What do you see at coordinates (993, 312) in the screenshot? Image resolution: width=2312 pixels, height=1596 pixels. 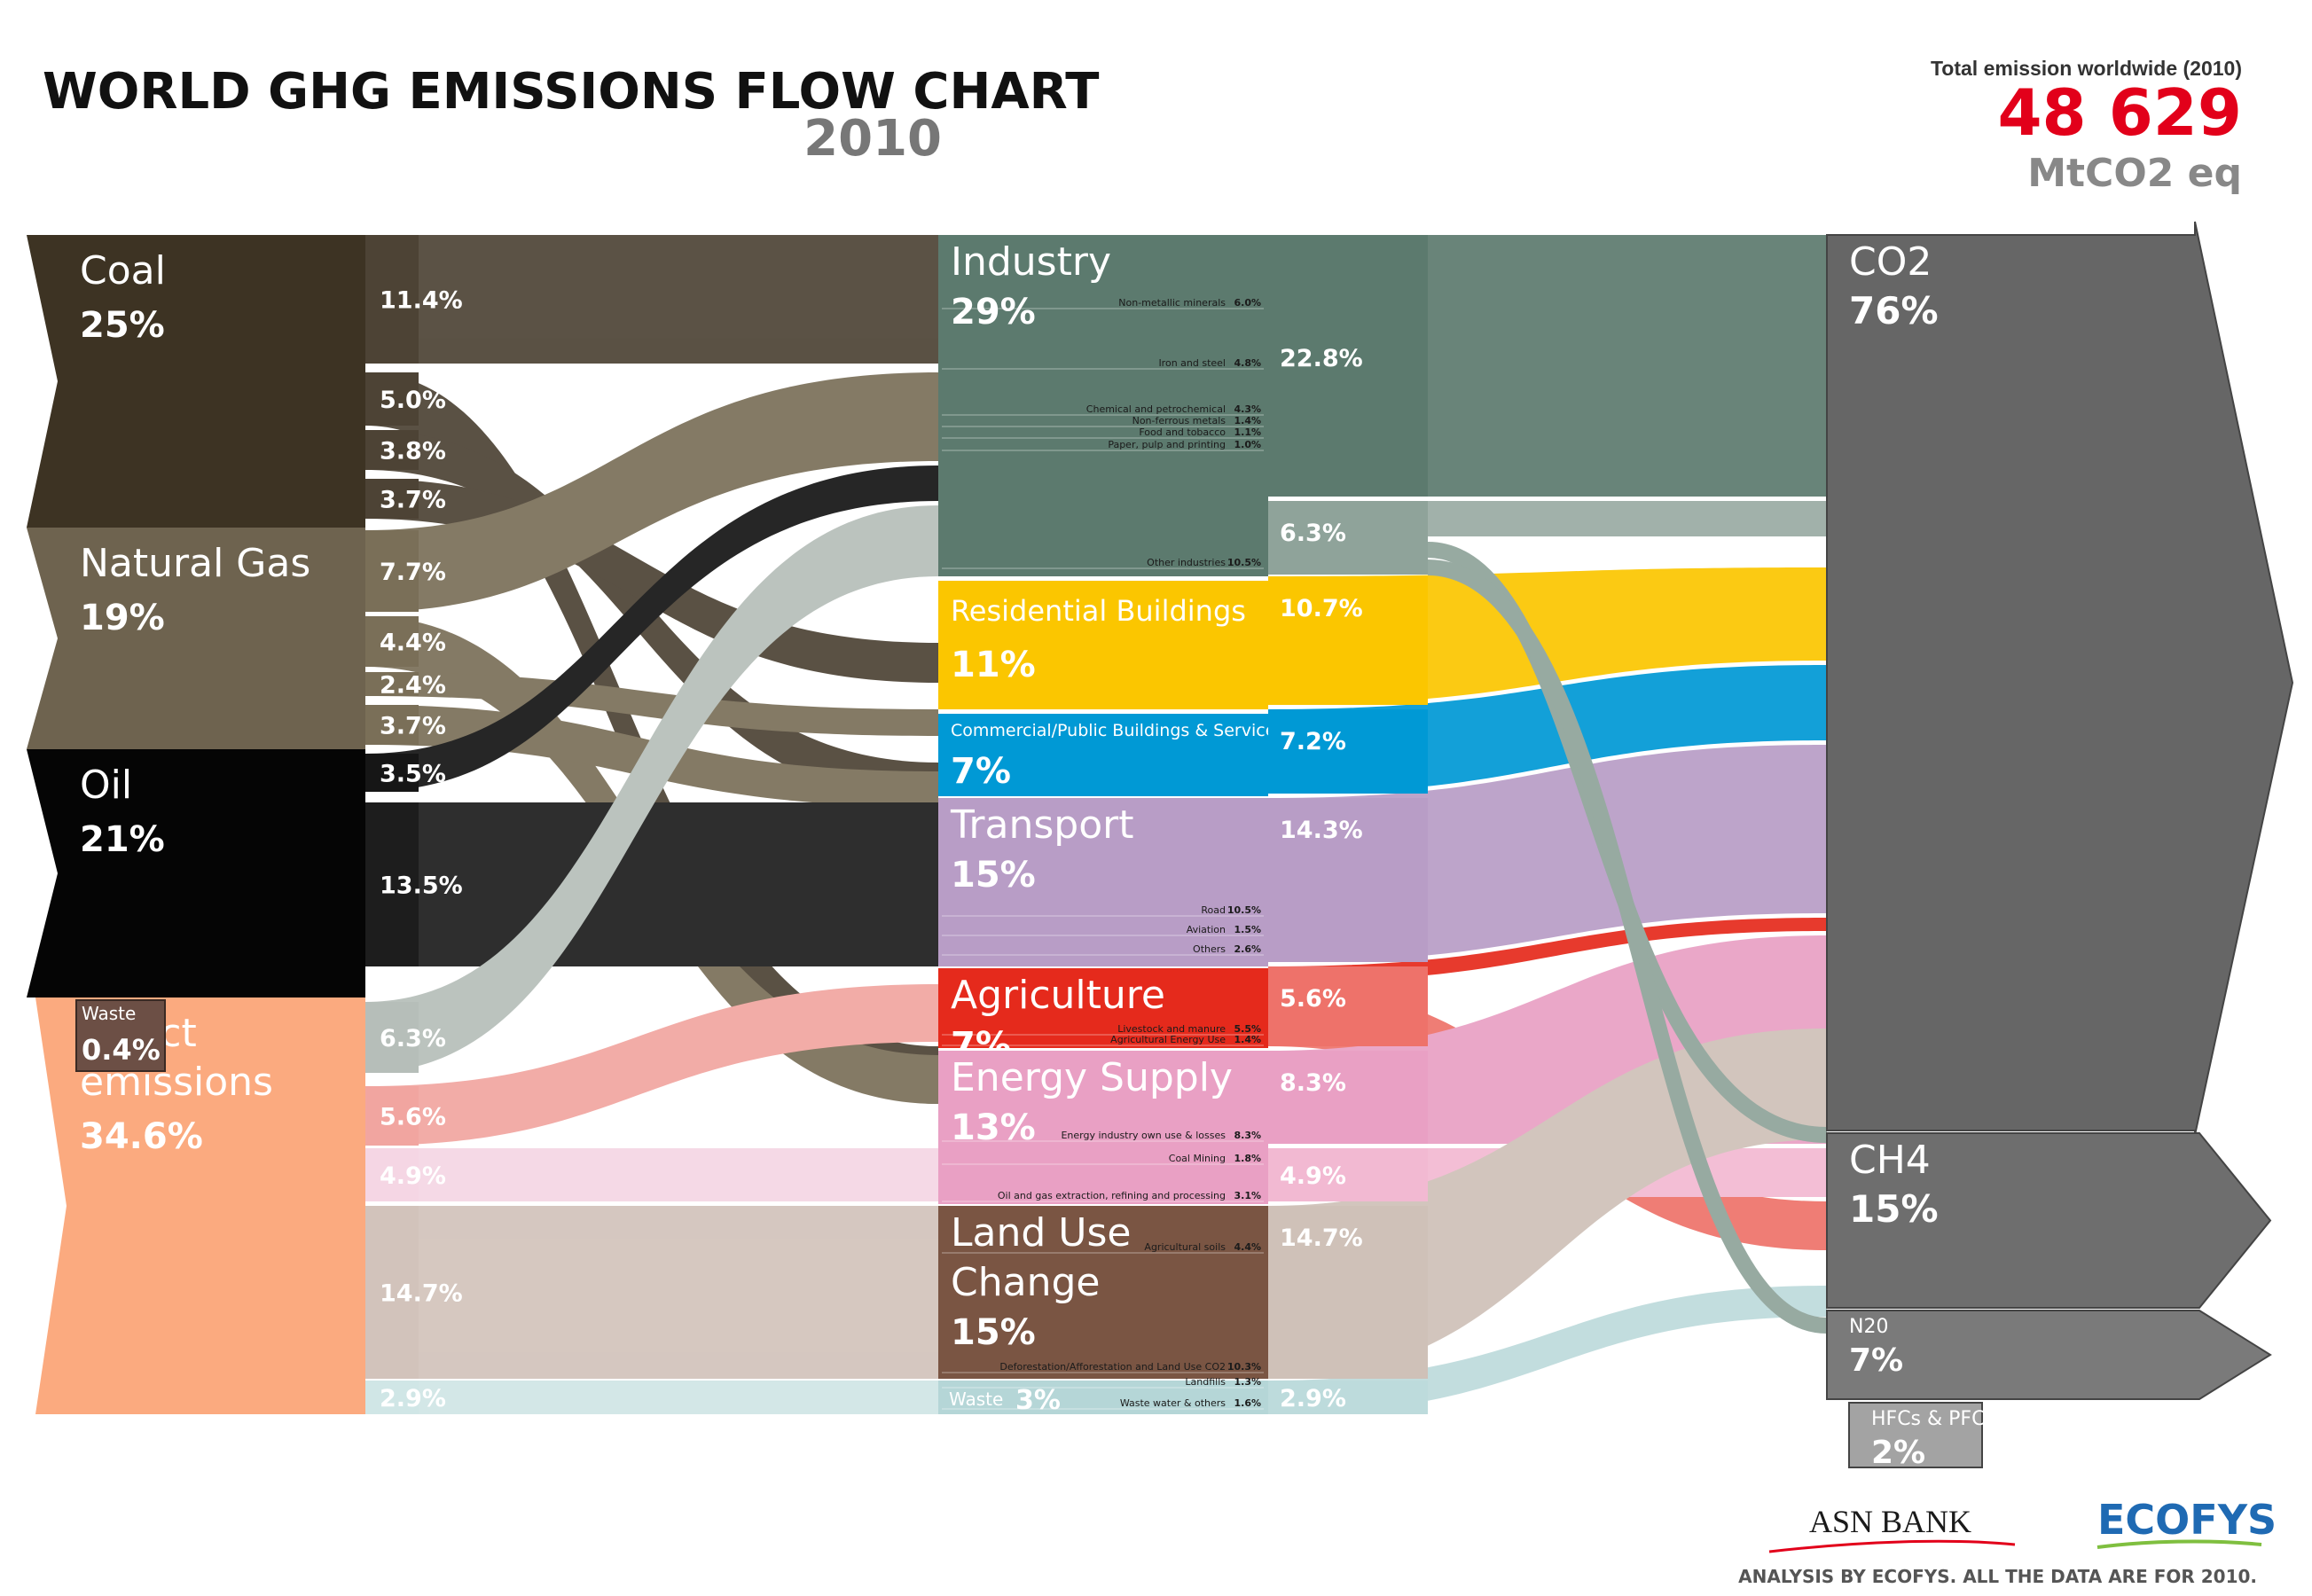 I see `sector-pct: 29%` at bounding box center [993, 312].